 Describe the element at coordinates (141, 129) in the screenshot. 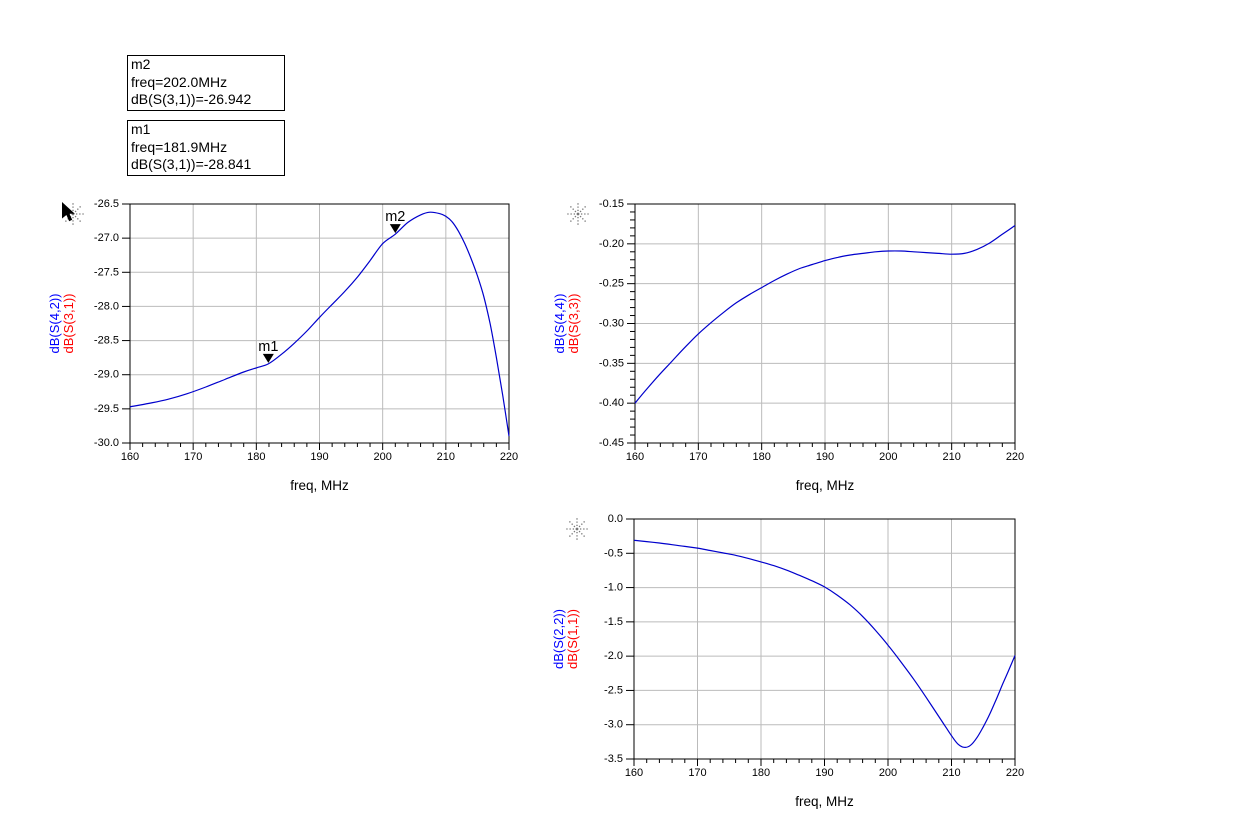

I see `marker-label: m1` at that location.